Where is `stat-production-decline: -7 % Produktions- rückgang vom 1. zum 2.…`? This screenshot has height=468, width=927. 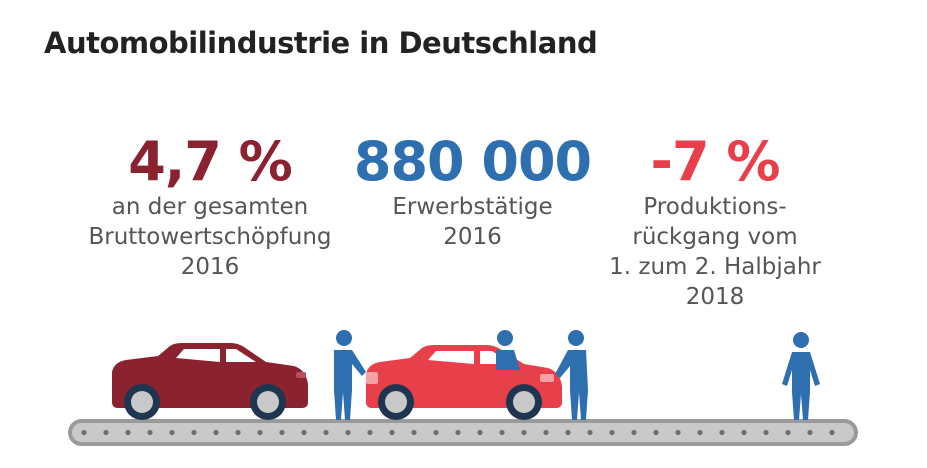
stat-production-decline: -7 % Produktions- rückgang vom 1. zum 2.… is located at coordinates (715, 222).